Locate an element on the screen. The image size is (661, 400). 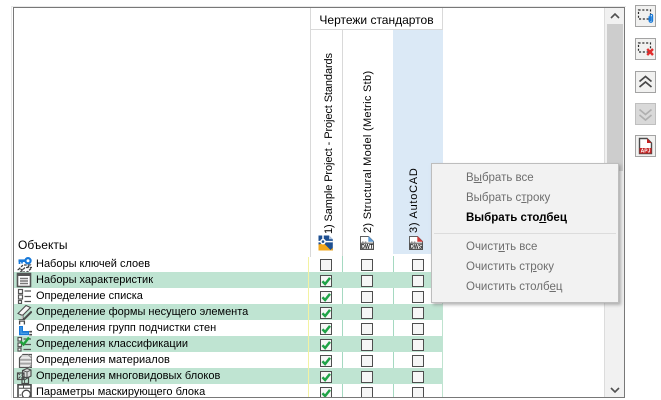
svg-text: DWT is located at coordinates (367, 247).